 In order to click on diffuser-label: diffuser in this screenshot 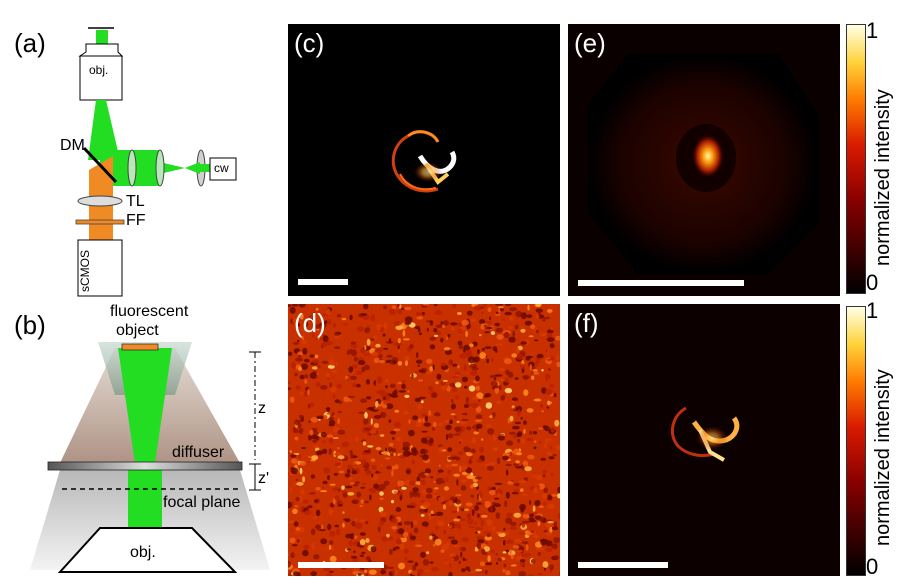, I will do `click(198, 452)`.